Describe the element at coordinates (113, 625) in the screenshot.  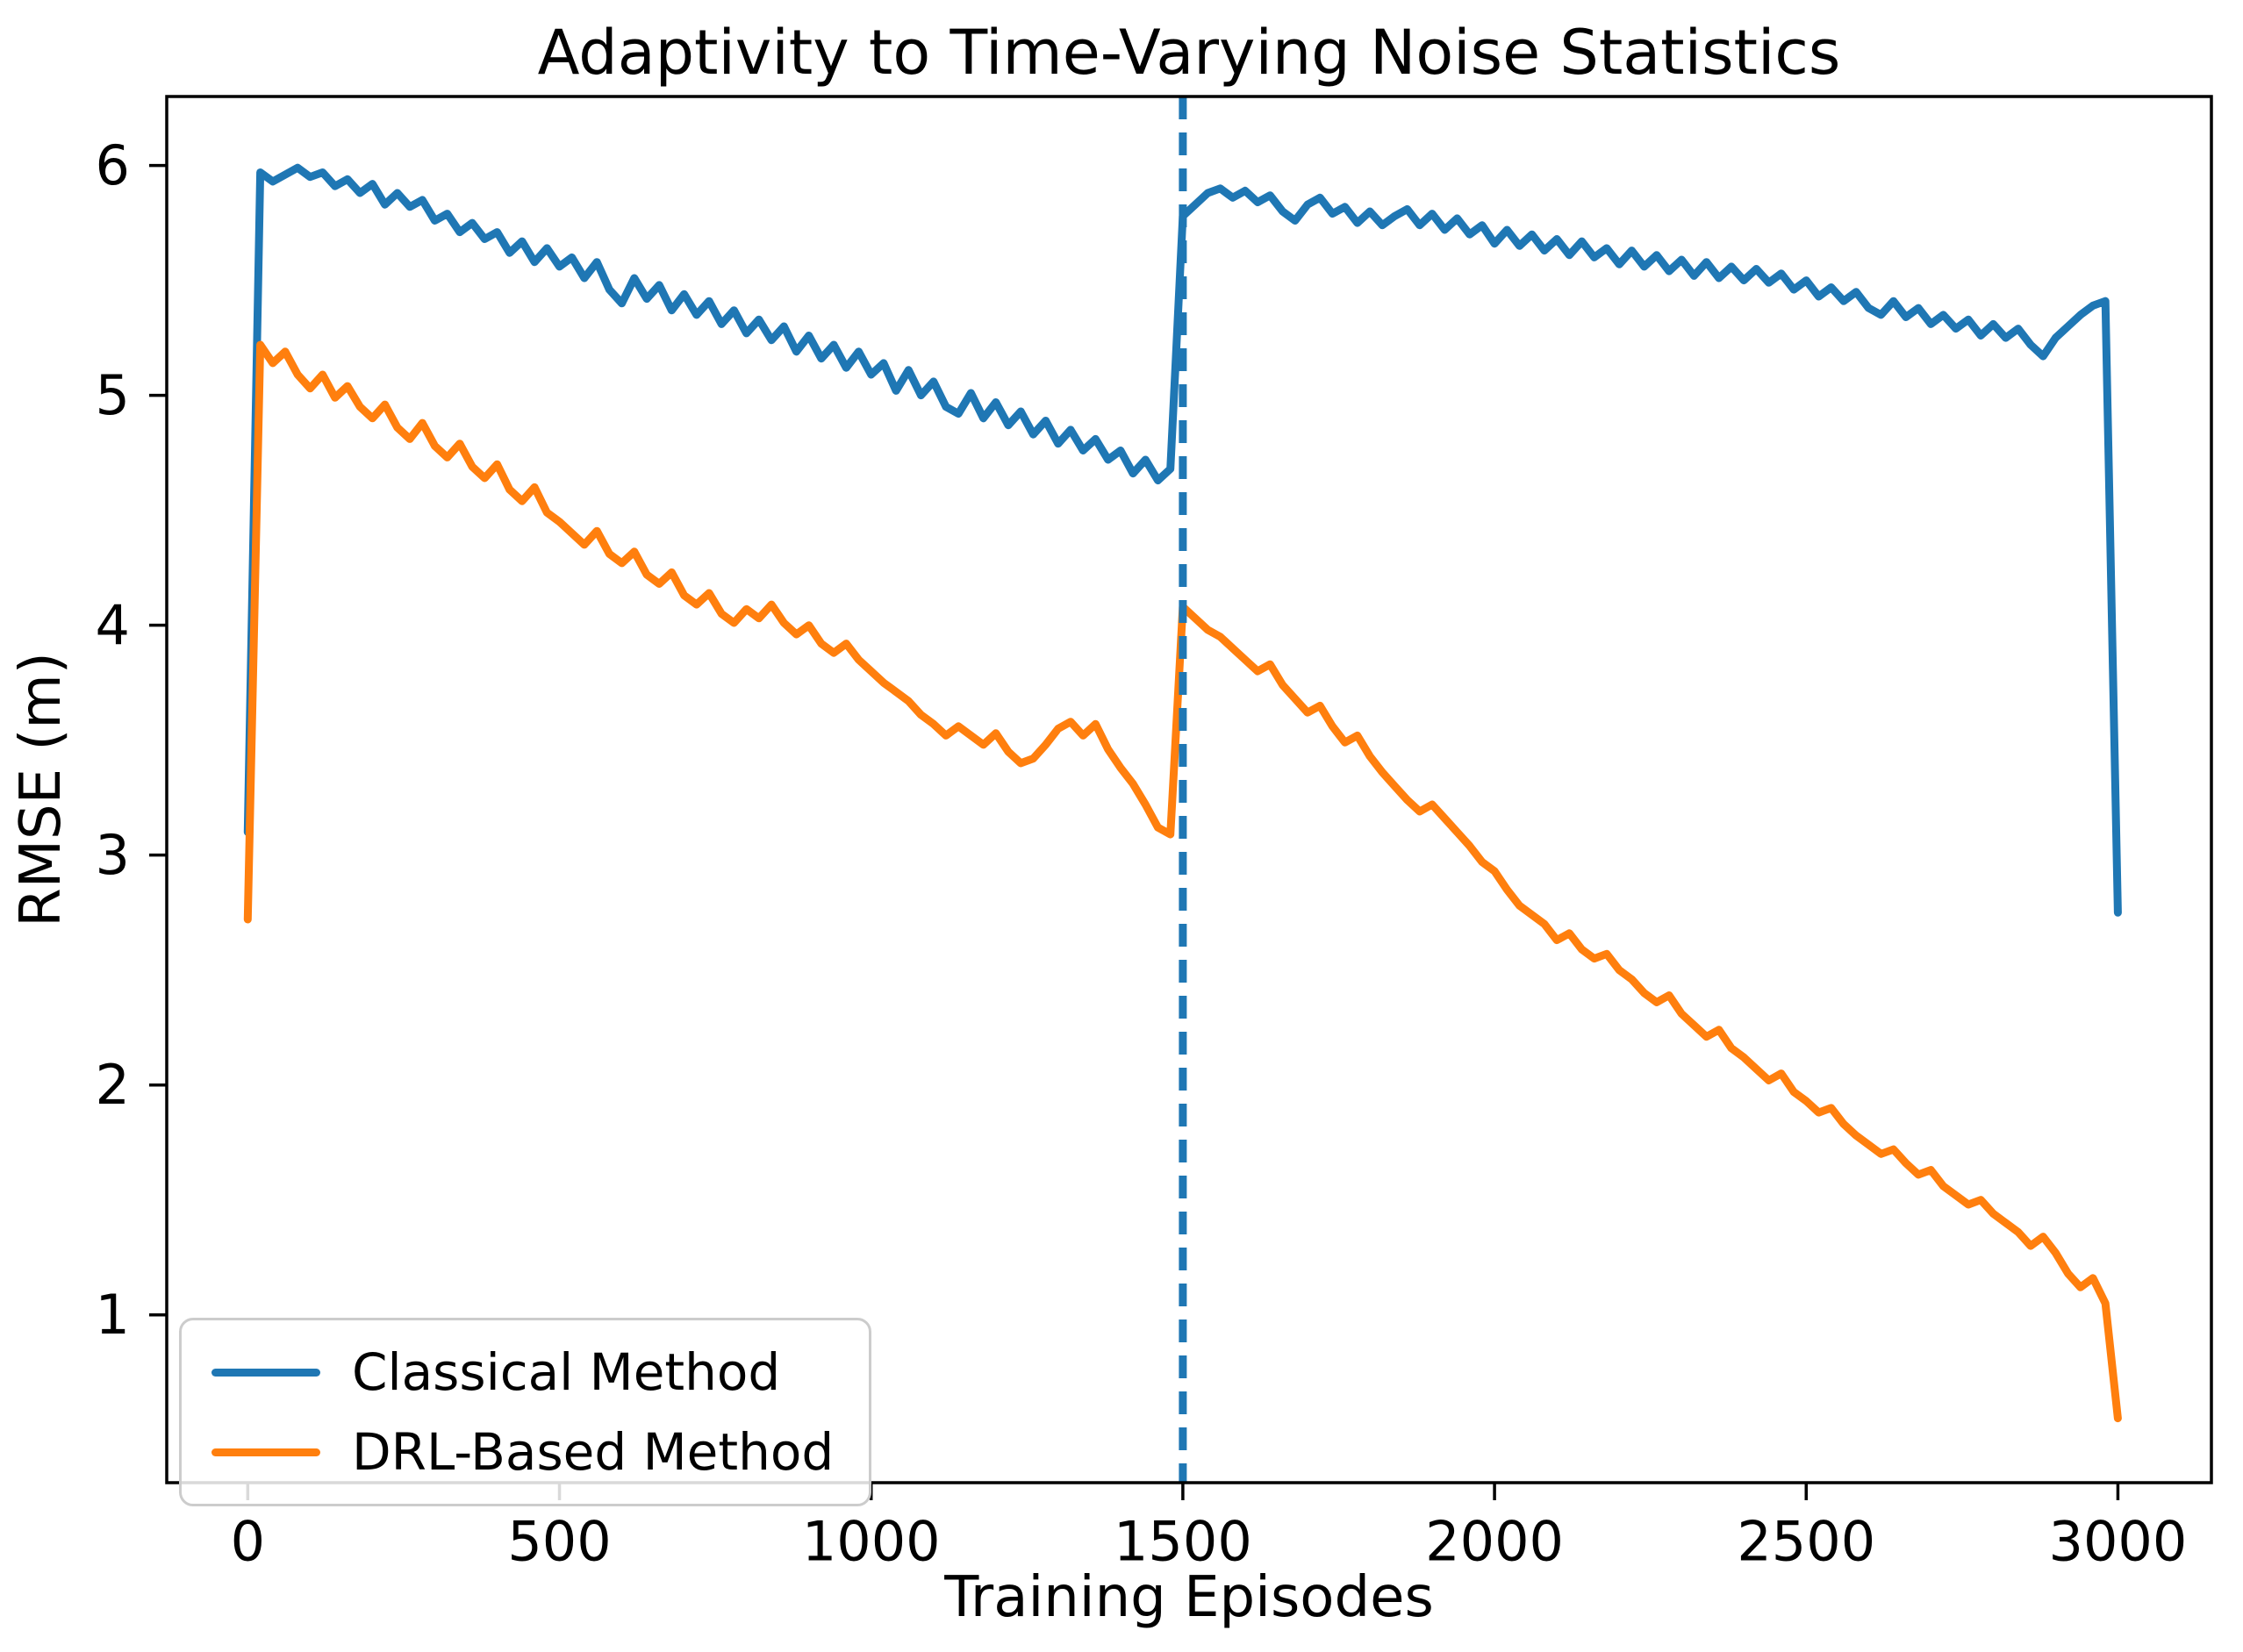
I see `y-tick-label: 4` at that location.